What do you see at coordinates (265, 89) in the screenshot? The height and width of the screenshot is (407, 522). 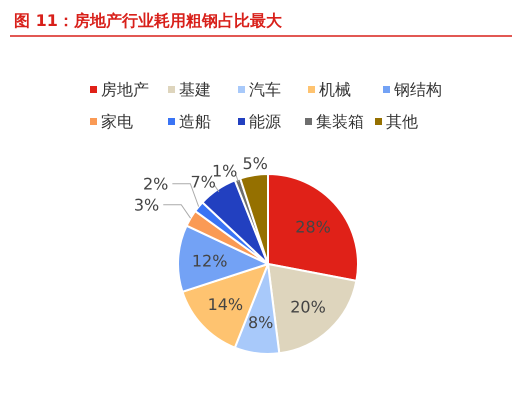 I see `legend-label: 汽车` at bounding box center [265, 89].